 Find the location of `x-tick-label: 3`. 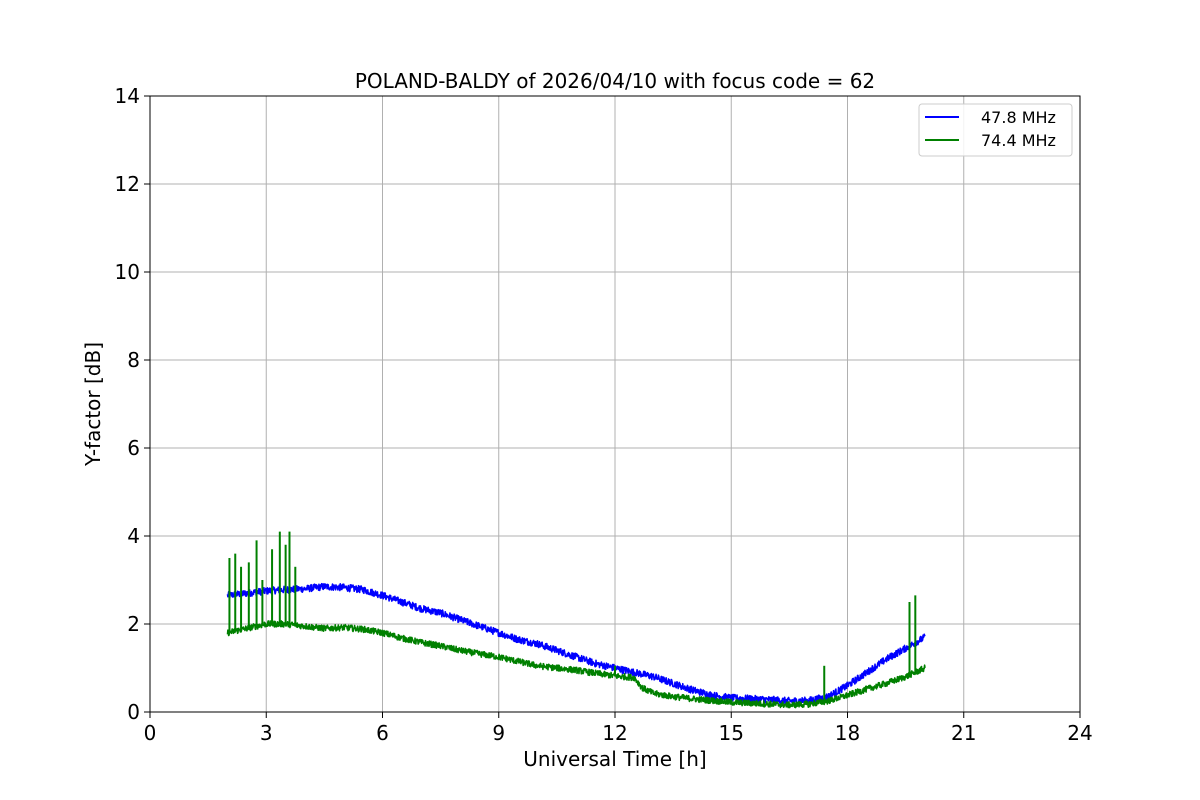

x-tick-label: 3 is located at coordinates (266, 733).